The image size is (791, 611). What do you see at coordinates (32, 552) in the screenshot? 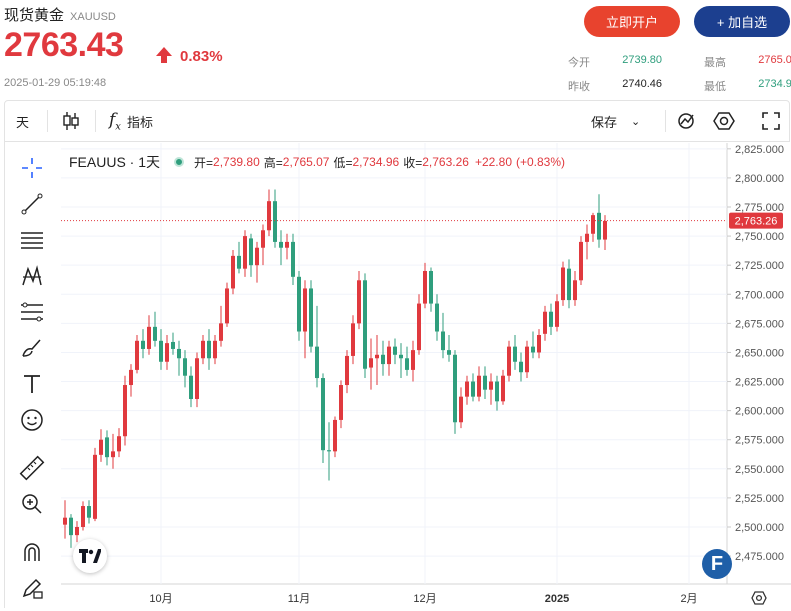
I see `magnet-icon` at bounding box center [32, 552].